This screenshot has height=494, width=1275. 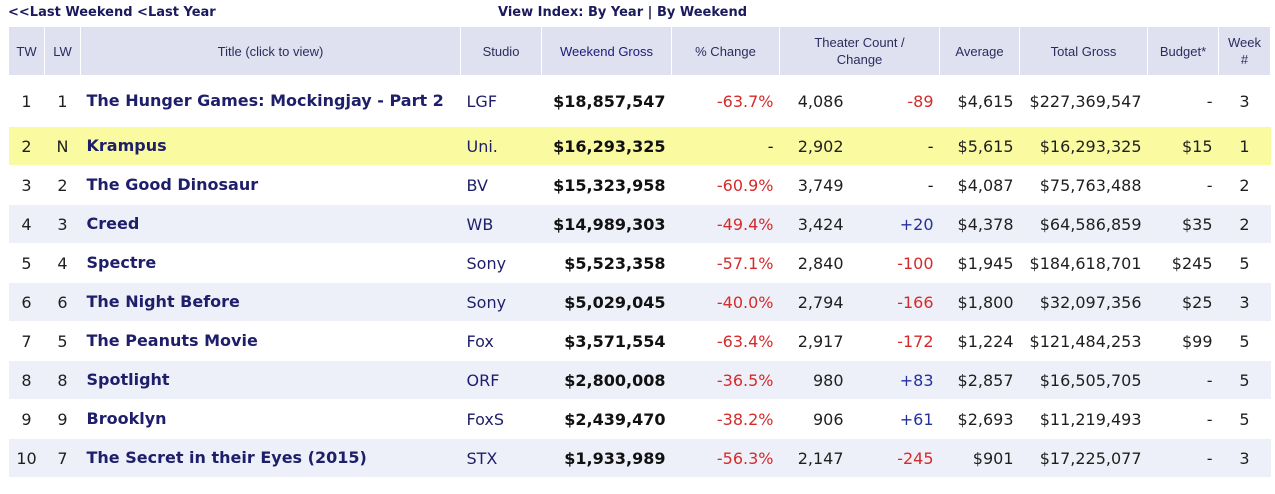 I want to click on budget: $99, so click(x=1183, y=341).